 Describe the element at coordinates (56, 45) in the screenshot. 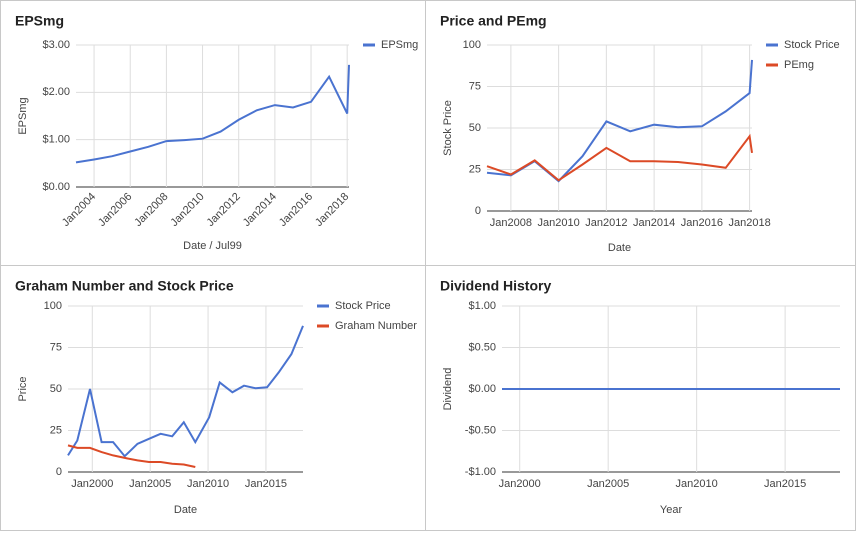

I see `y-tick-label: $3.00` at that location.